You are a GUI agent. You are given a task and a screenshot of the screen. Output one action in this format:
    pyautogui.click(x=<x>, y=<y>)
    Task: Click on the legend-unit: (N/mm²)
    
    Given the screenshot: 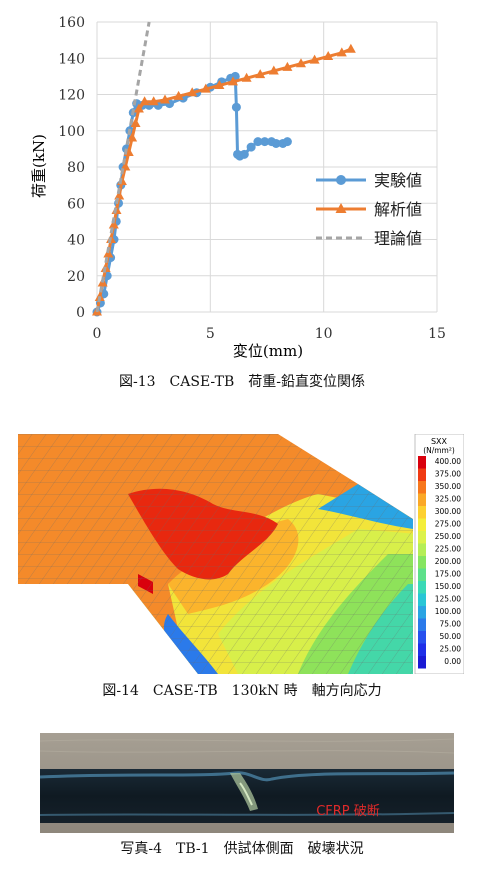 What is the action you would take?
    pyautogui.click(x=439, y=450)
    